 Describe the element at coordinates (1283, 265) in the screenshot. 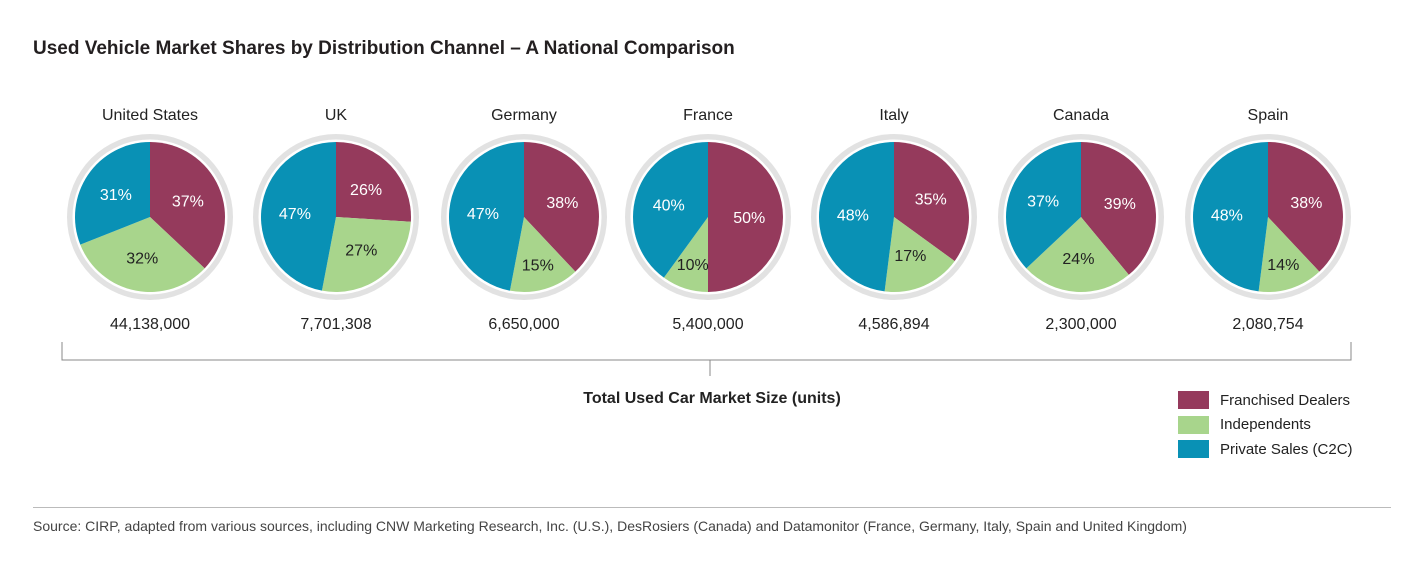

I see `slice-label: 14%` at that location.